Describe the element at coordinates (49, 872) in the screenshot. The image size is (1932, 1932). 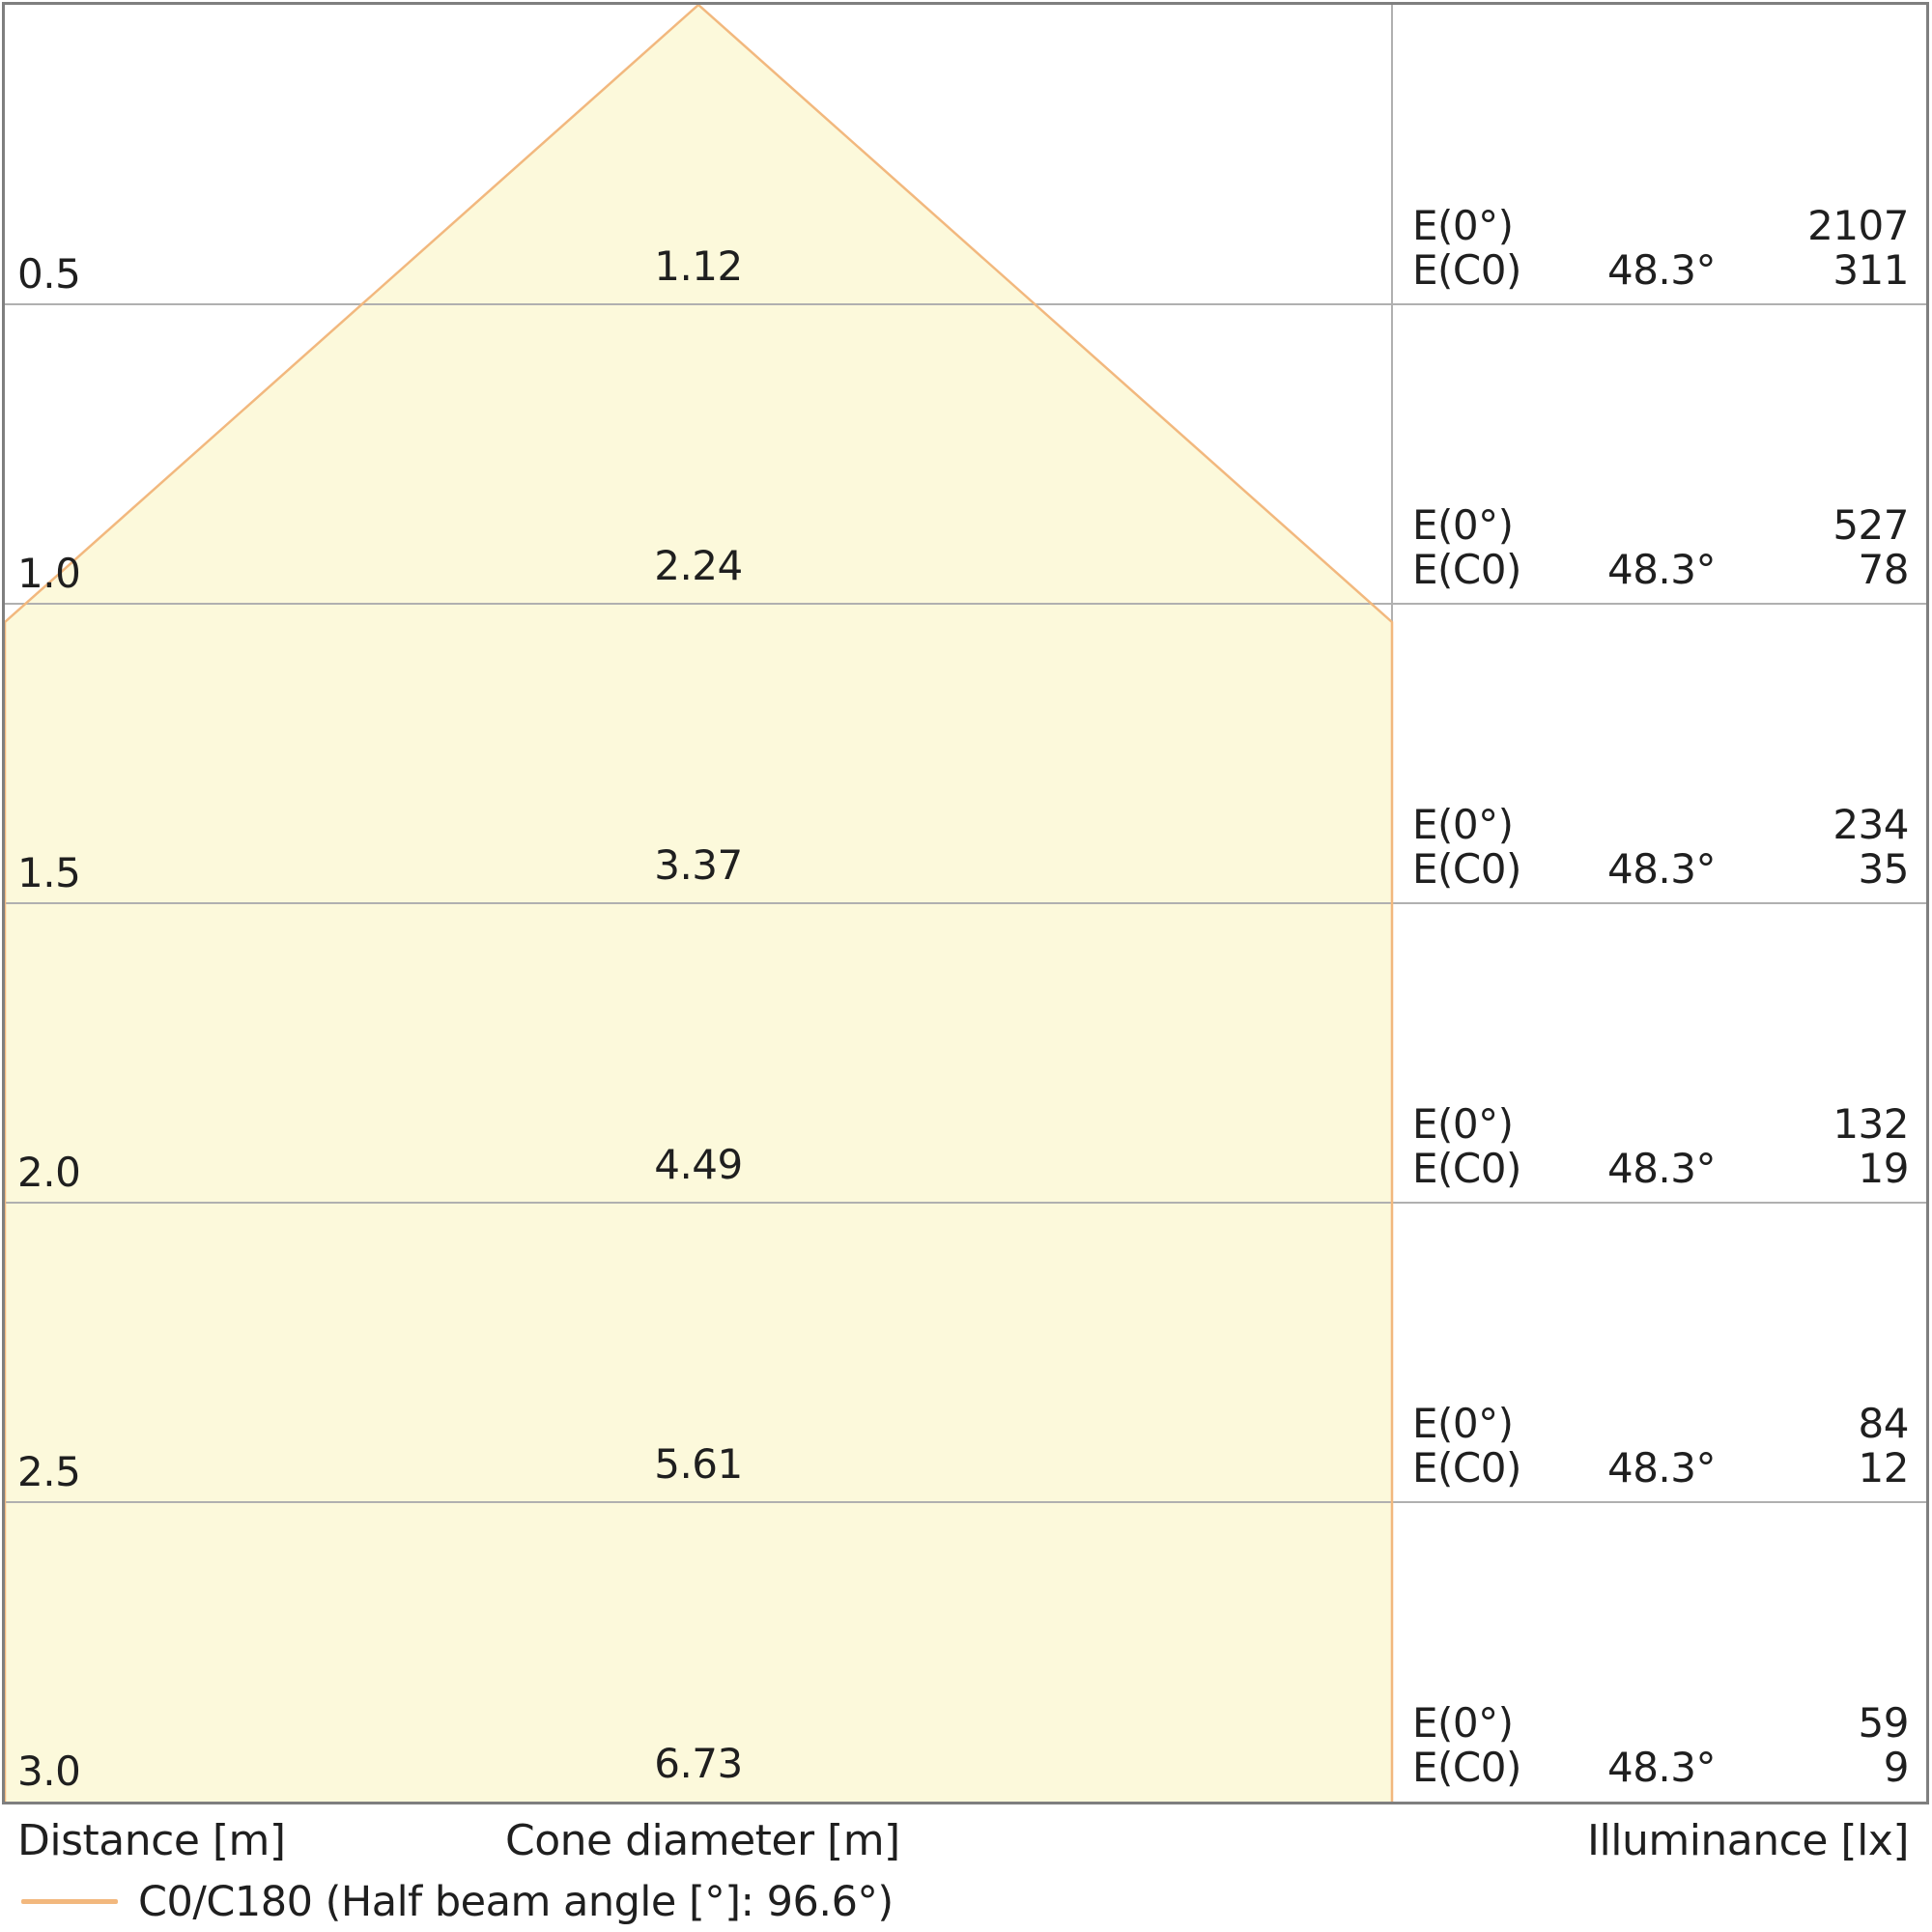
I see `distance-tick-label: 1.5` at that location.